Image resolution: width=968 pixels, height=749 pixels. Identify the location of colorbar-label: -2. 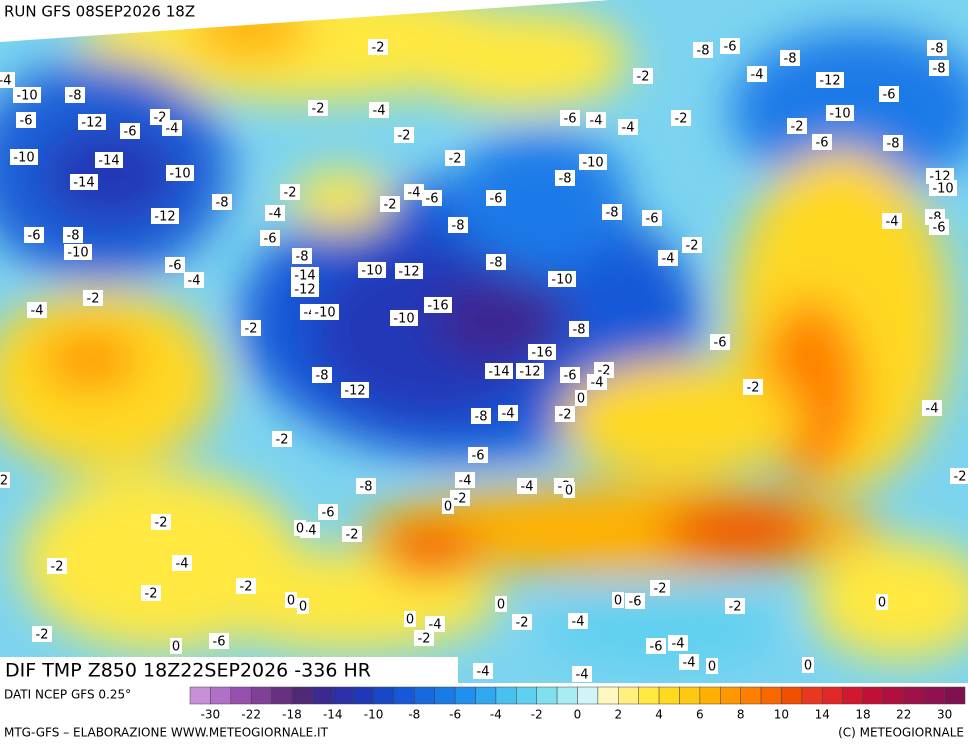
(537, 715).